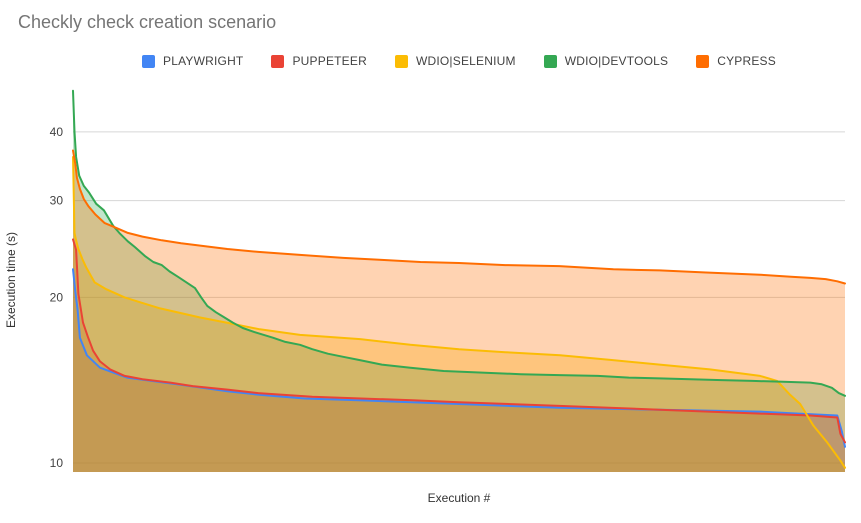 This screenshot has height=523, width=861. Describe the element at coordinates (278, 61) in the screenshot. I see `legend-swatch-icon-puppeteer` at that location.